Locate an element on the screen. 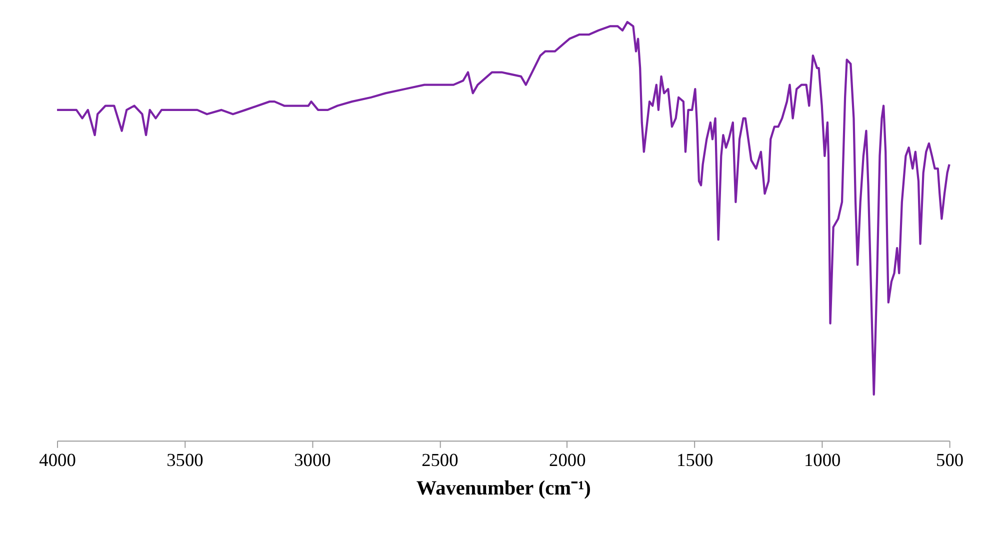 The image size is (988, 541). x-tick-label: 500 is located at coordinates (950, 460).